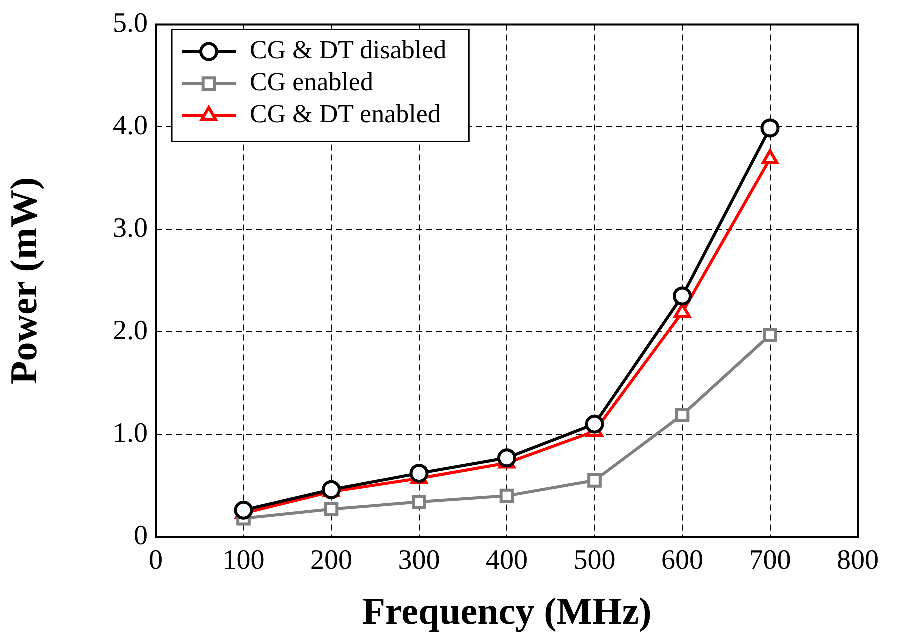 Image resolution: width=898 pixels, height=641 pixels. I want to click on x-tick-label: 600, so click(683, 560).